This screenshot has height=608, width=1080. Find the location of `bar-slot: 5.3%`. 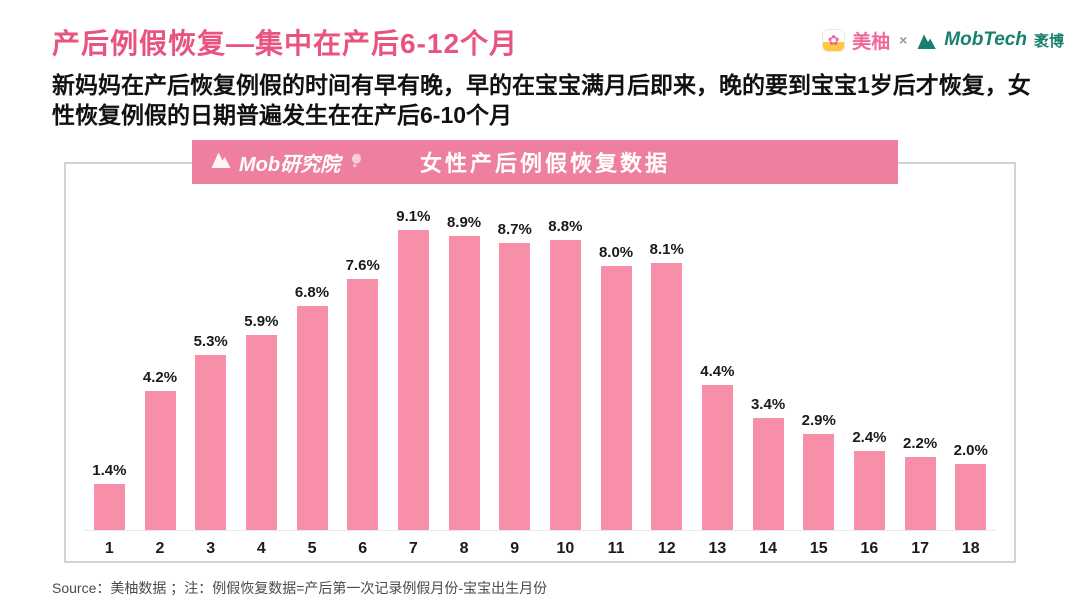

bar-slot: 5.3% is located at coordinates (210, 357).